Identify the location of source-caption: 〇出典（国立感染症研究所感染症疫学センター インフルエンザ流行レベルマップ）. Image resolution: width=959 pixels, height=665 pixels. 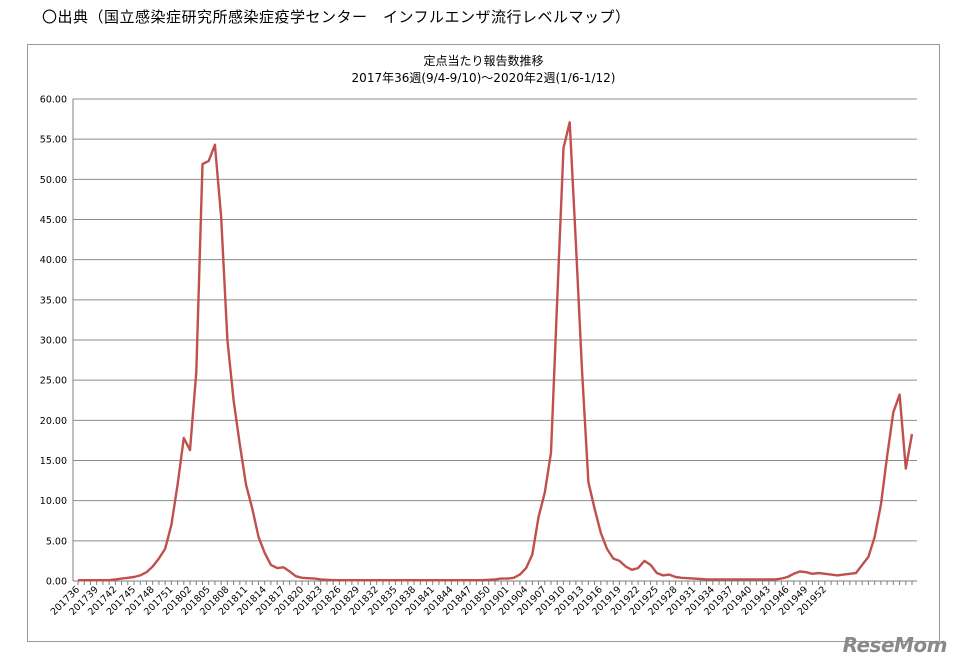
(336, 17).